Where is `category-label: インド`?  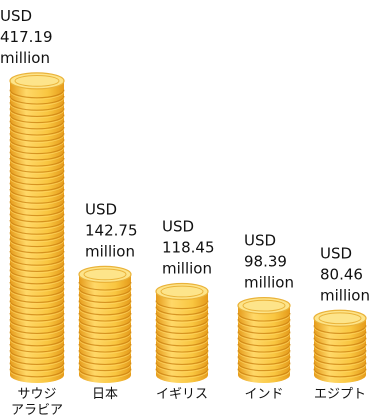 category-label: インド is located at coordinates (263, 394).